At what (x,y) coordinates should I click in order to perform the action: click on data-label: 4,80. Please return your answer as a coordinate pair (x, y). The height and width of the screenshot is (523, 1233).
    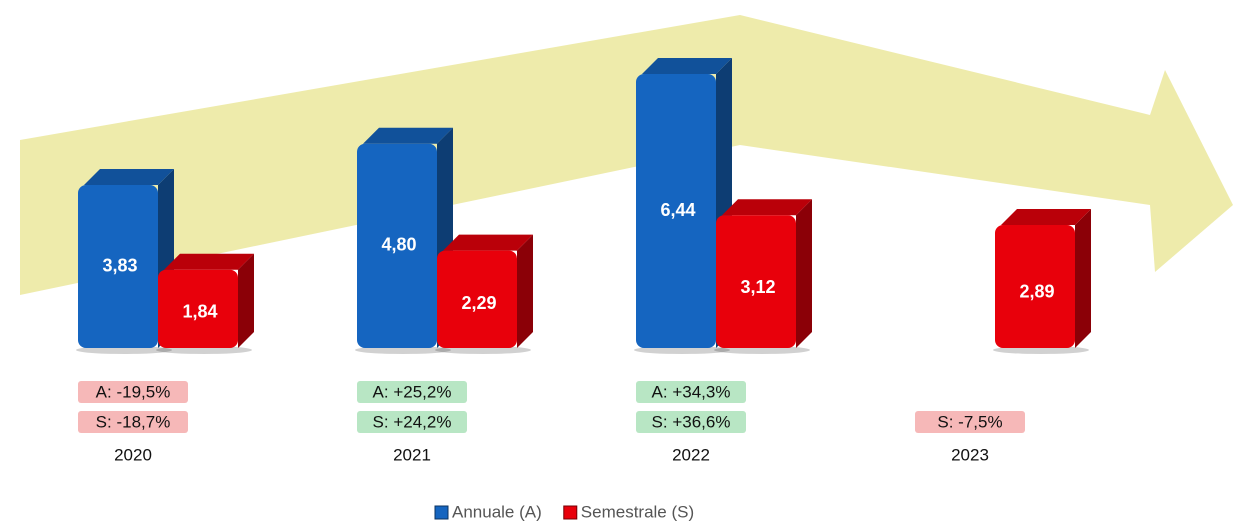
    Looking at the image, I should click on (398, 245).